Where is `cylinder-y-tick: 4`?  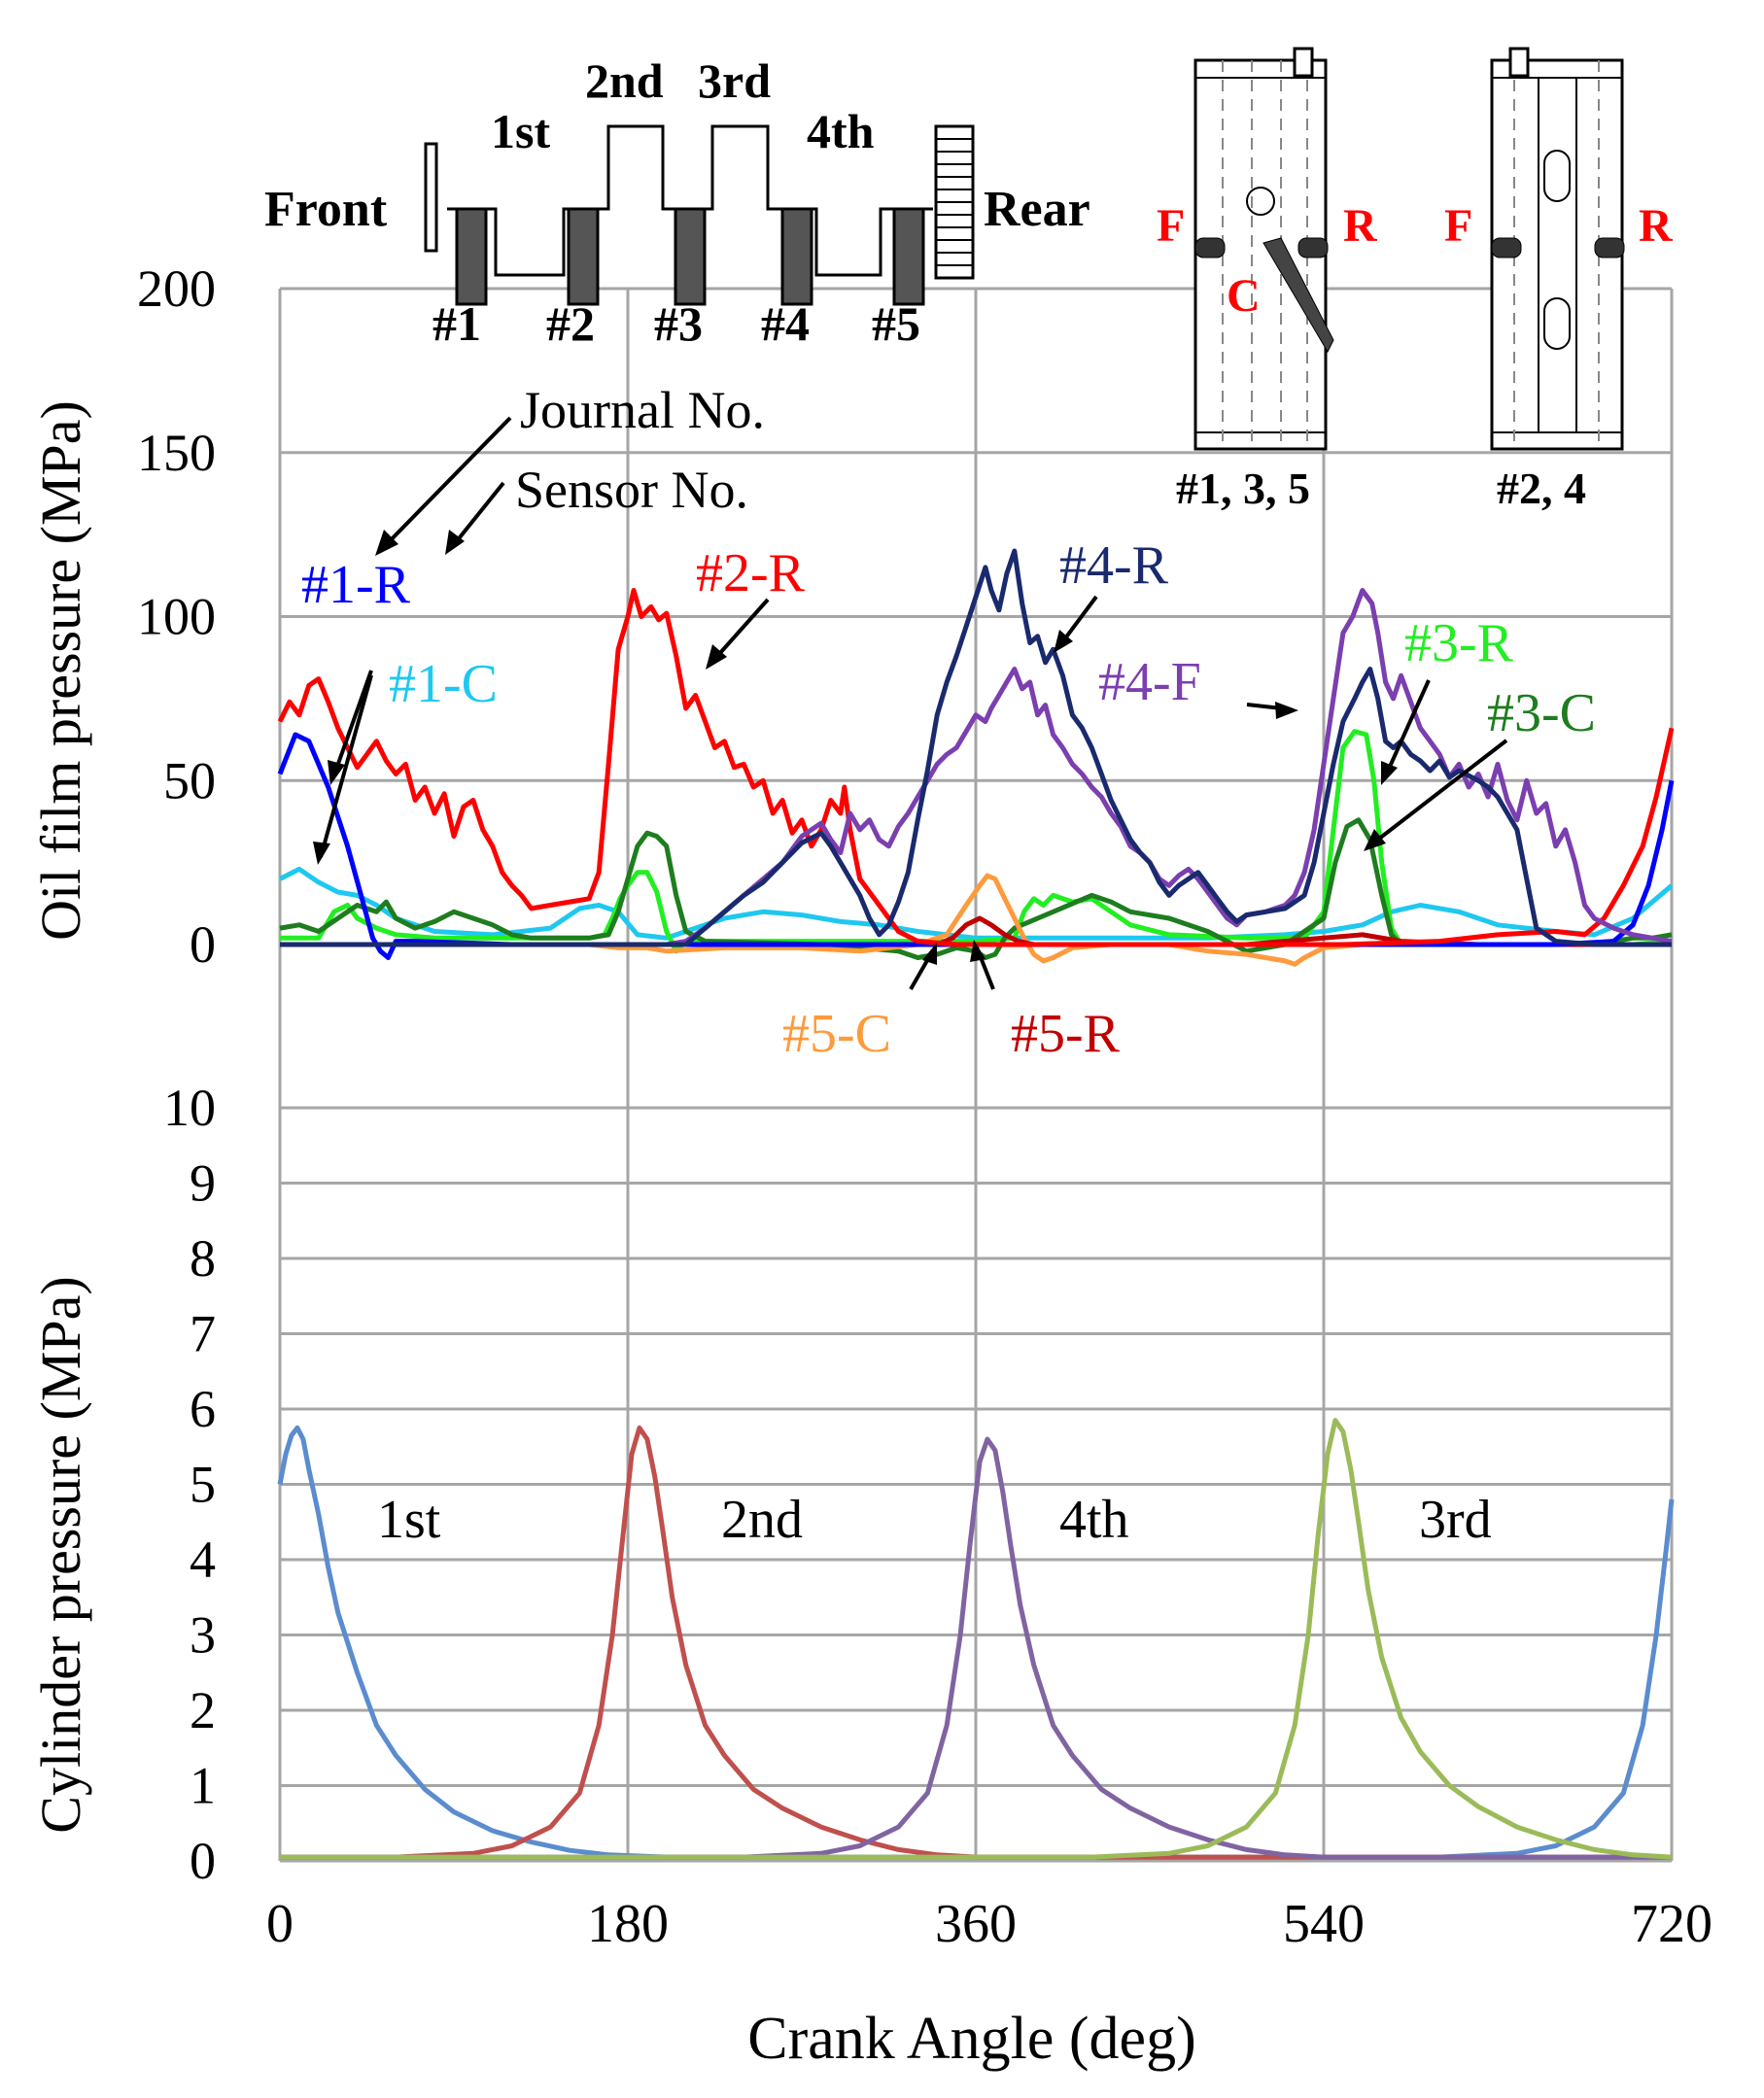 cylinder-y-tick: 4 is located at coordinates (203, 1560).